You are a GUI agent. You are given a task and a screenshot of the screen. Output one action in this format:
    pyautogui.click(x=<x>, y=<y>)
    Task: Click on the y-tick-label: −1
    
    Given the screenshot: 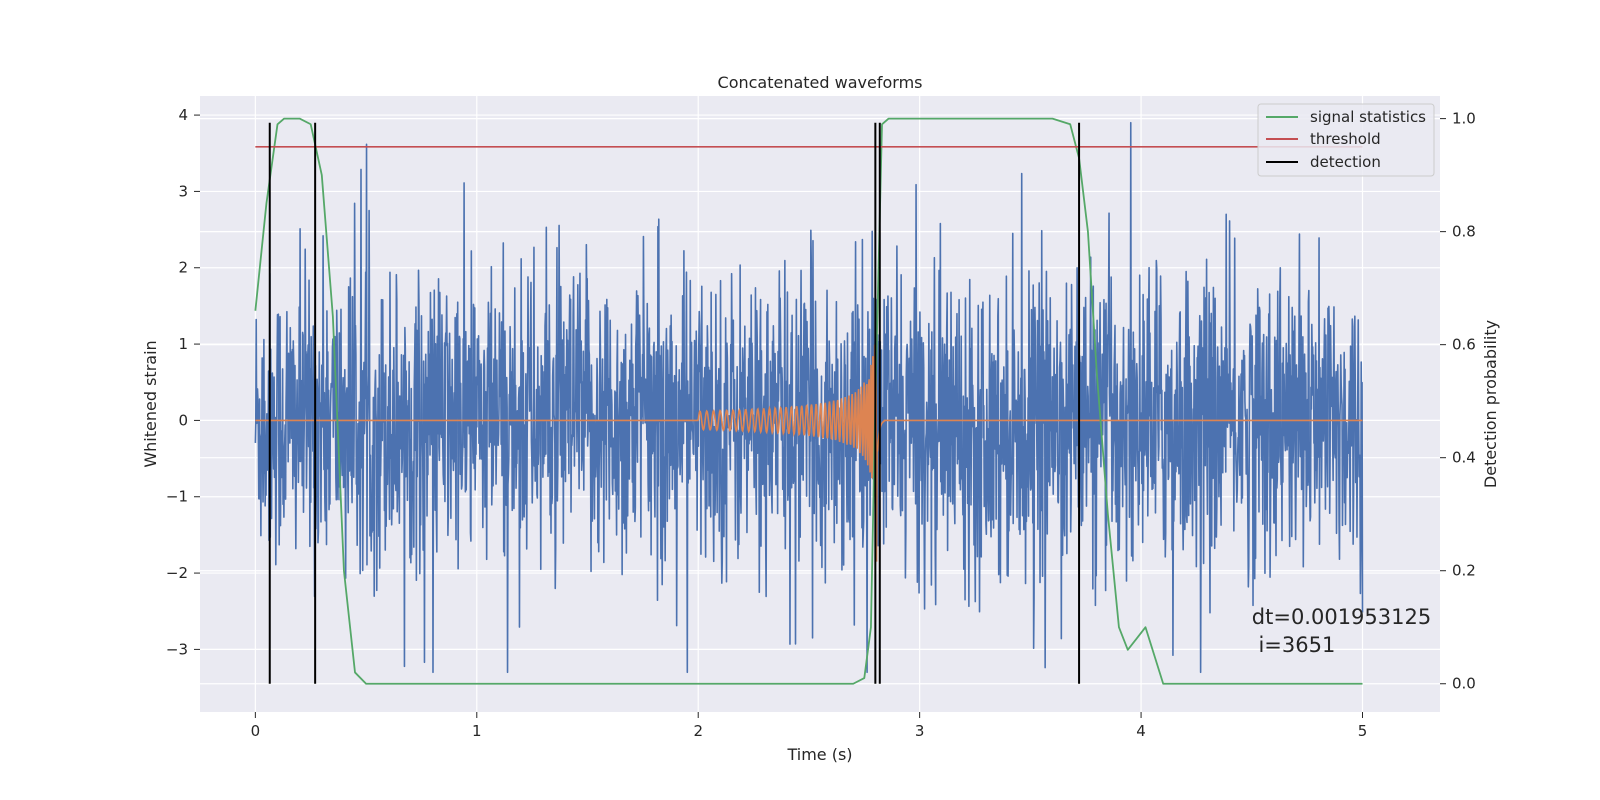 What is the action you would take?
    pyautogui.click(x=177, y=497)
    